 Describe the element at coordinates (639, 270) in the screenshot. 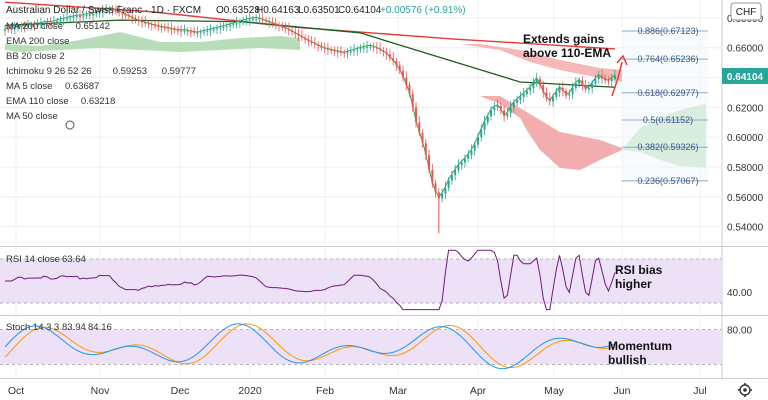

I see `annotation-rsi-line1: RSI bias` at that location.